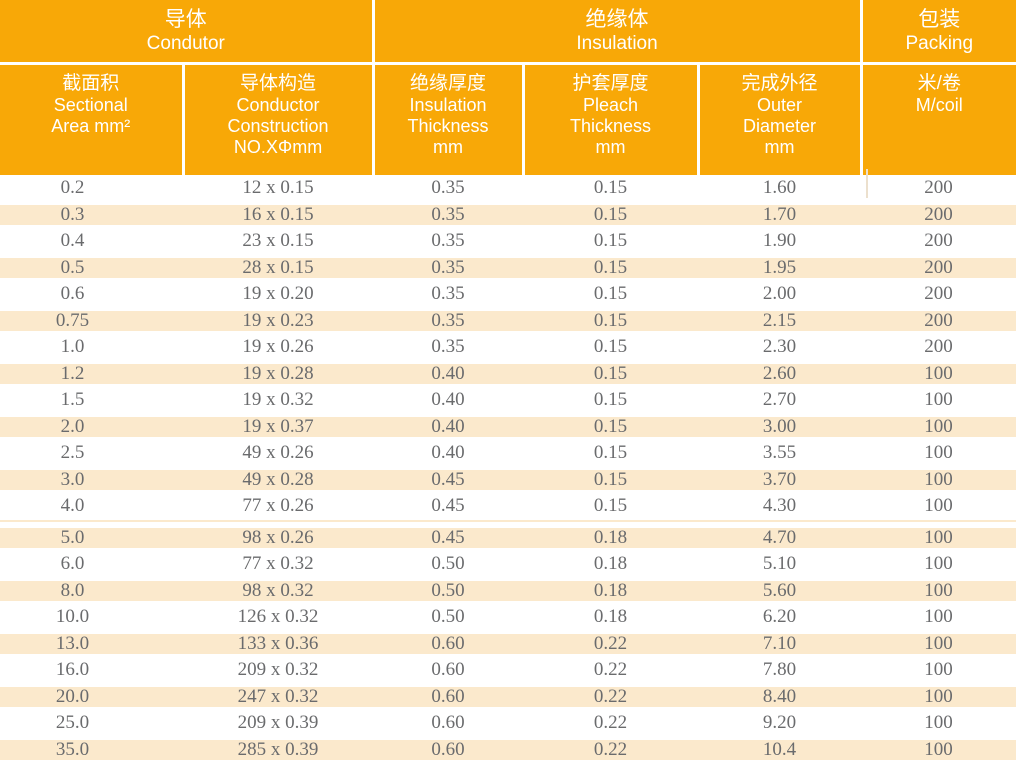 This screenshot has height=766, width=1016. What do you see at coordinates (278, 749) in the screenshot?
I see `cell-conductor-construction: 285 x 0.39` at bounding box center [278, 749].